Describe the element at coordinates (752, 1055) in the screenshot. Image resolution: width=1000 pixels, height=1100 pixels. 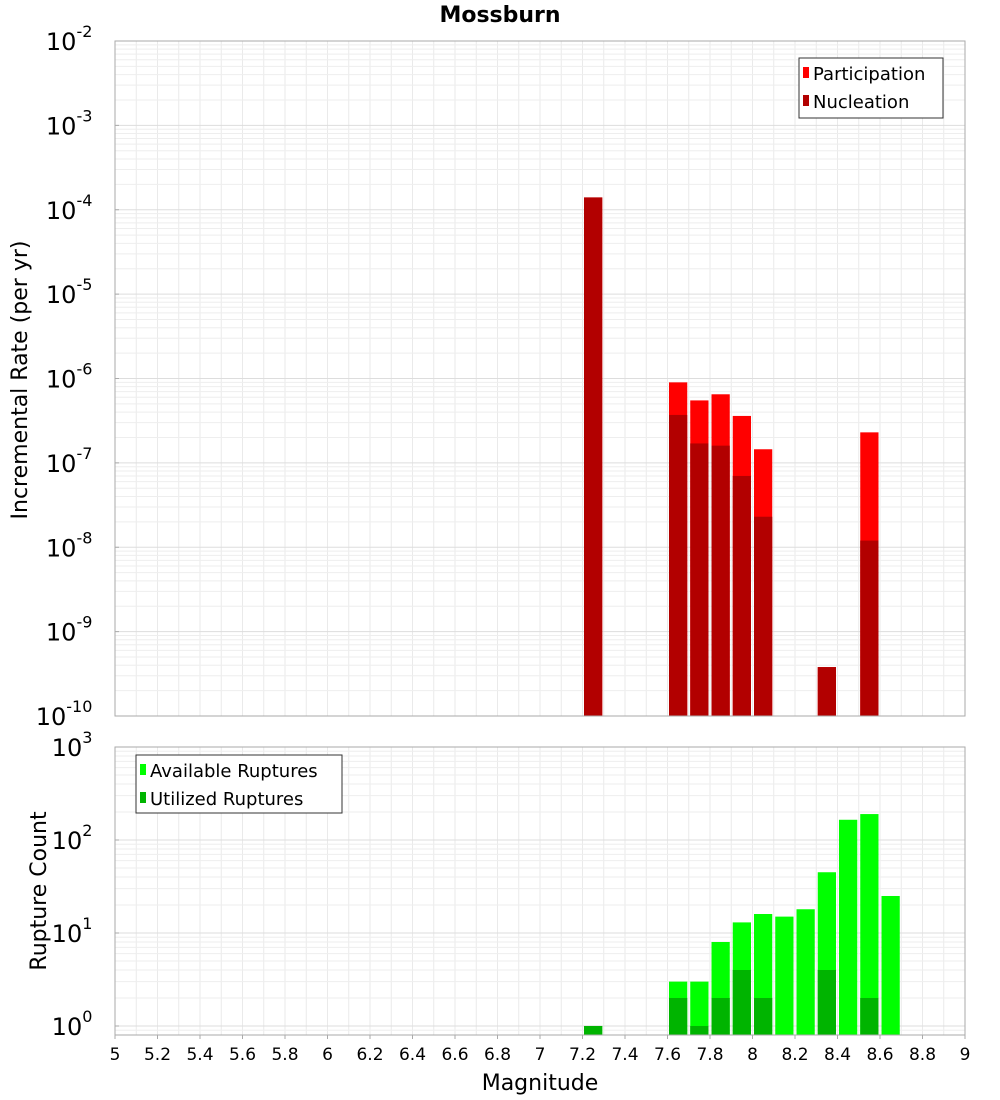
I see `x-tick-label: 8` at that location.